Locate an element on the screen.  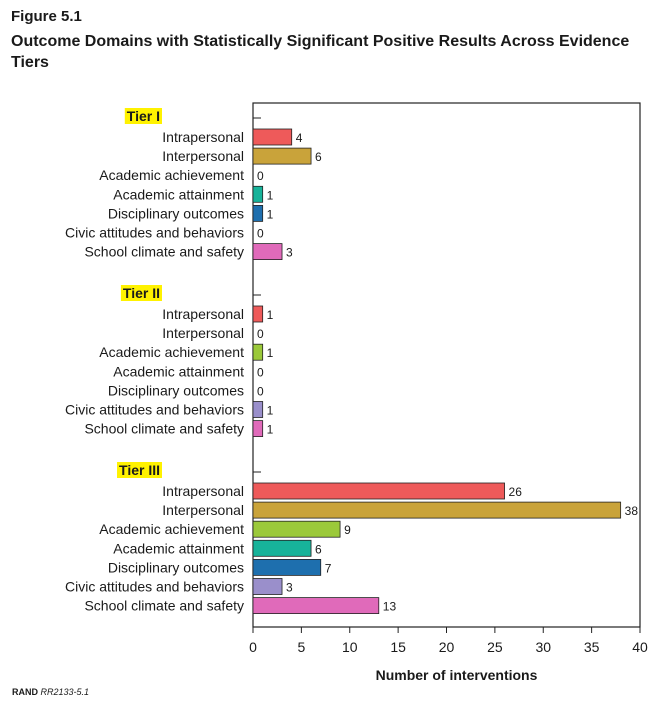
bar-tier-iii-school-climate-and-safety is located at coordinates (316, 605).